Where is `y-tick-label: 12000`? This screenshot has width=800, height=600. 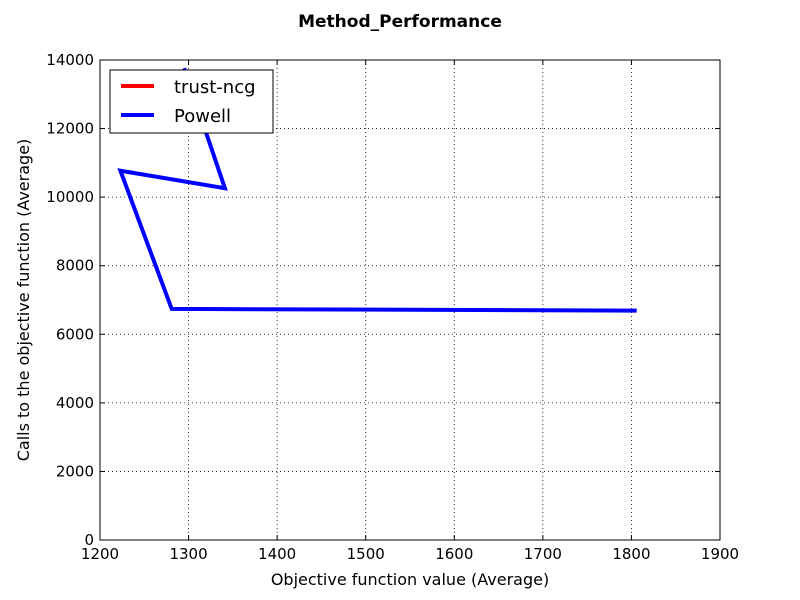 y-tick-label: 12000 is located at coordinates (70, 129).